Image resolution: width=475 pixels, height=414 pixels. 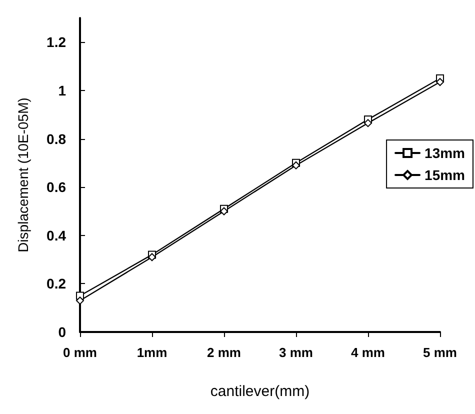 What do you see at coordinates (56, 235) in the screenshot?
I see `y-tick-label: 0.4` at bounding box center [56, 235].